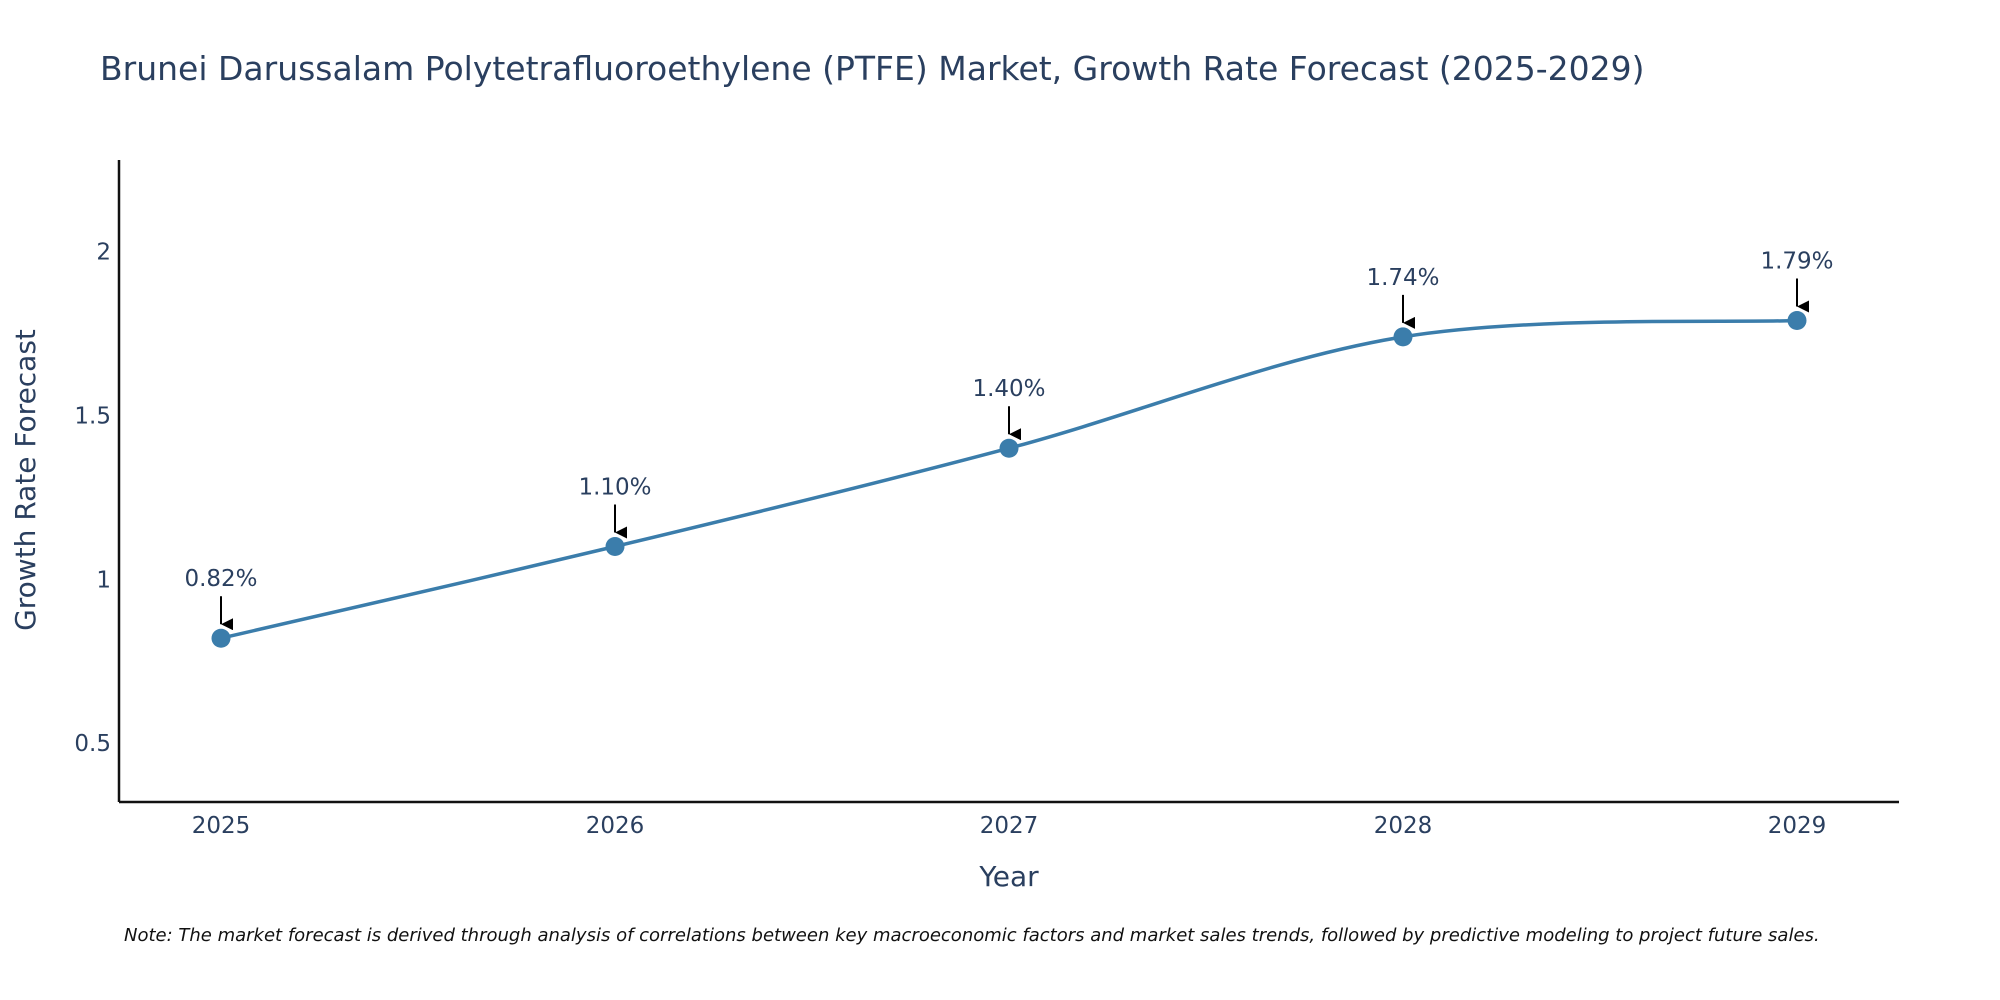 This screenshot has height=1000, width=2000. Describe the element at coordinates (221, 826) in the screenshot. I see `x-tick-label: 2025` at that location.